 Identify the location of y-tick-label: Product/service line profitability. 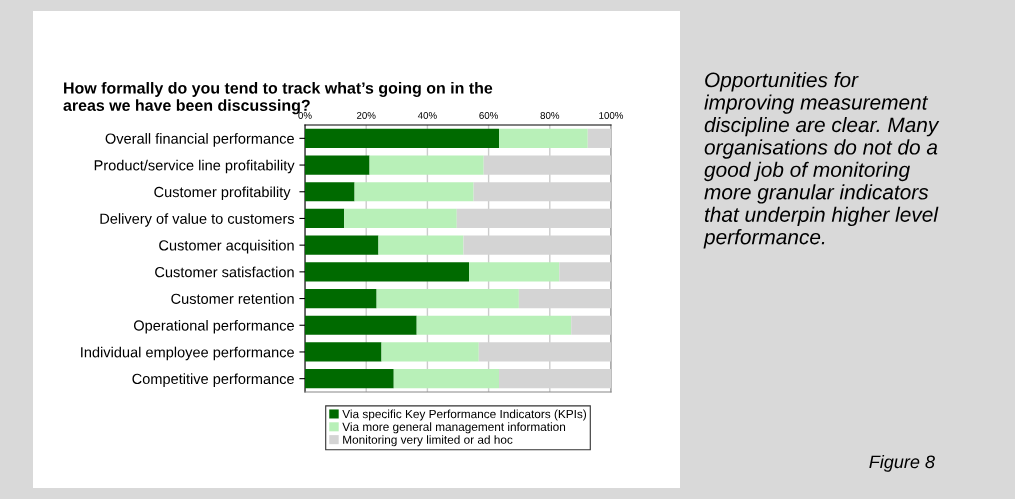
(194, 166).